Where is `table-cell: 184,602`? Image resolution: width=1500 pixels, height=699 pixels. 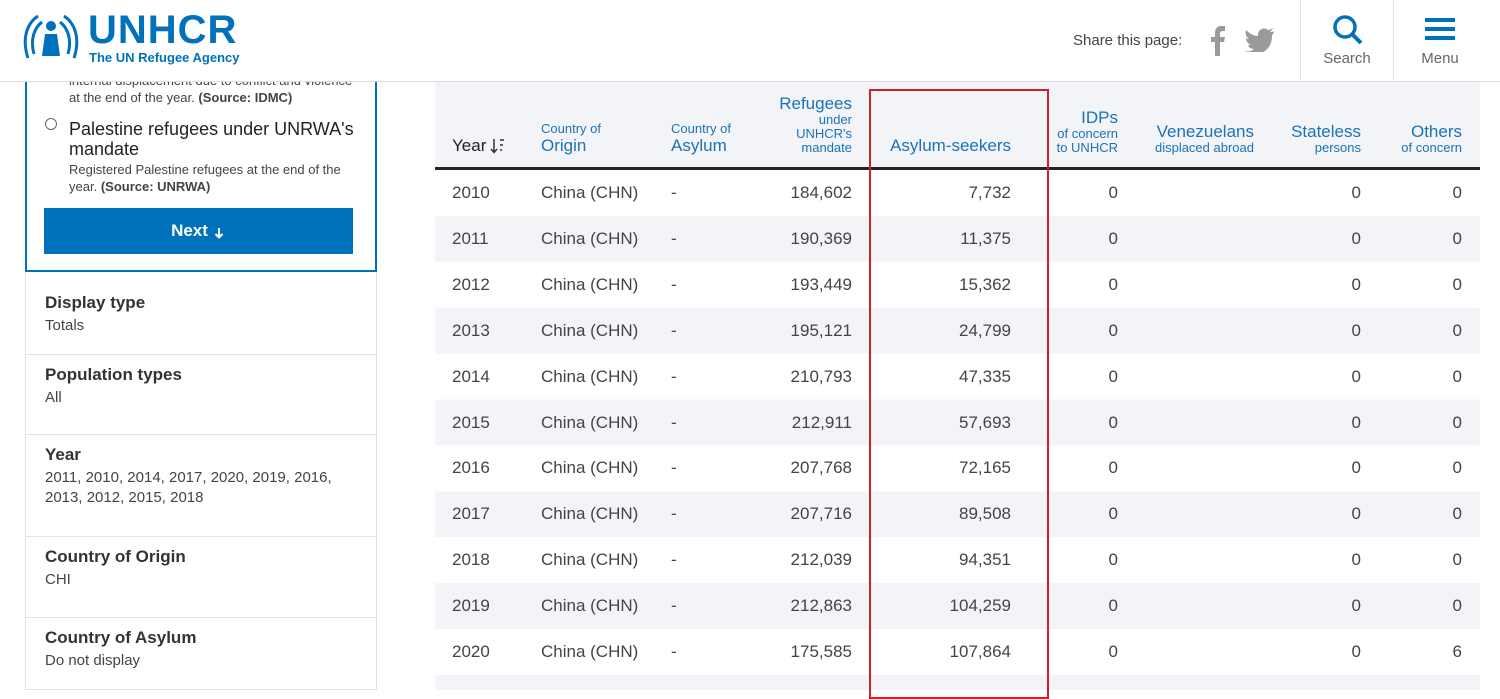 table-cell: 184,602 is located at coordinates (821, 192).